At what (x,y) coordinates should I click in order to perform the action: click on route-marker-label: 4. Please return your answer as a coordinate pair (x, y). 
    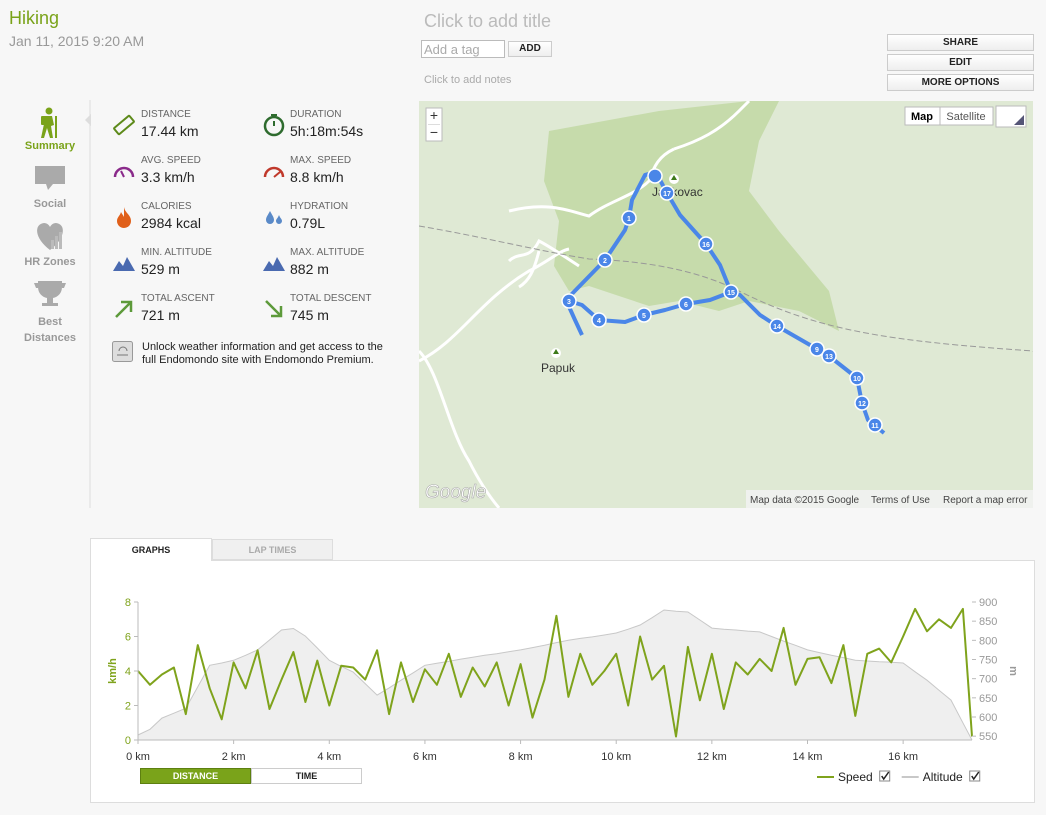
    Looking at the image, I should click on (599, 321).